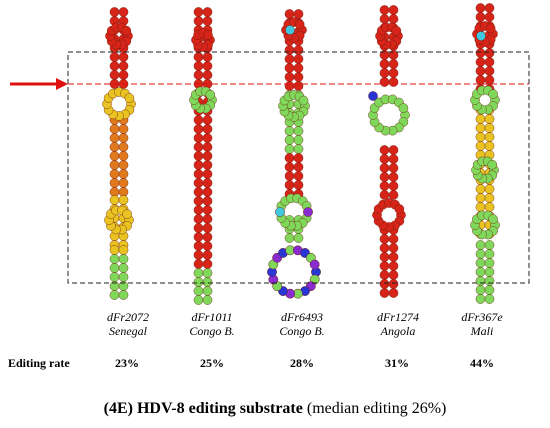 The width and height of the screenshot is (550, 428). Describe the element at coordinates (212, 331) in the screenshot. I see `structure-origin: Congo B.` at that location.